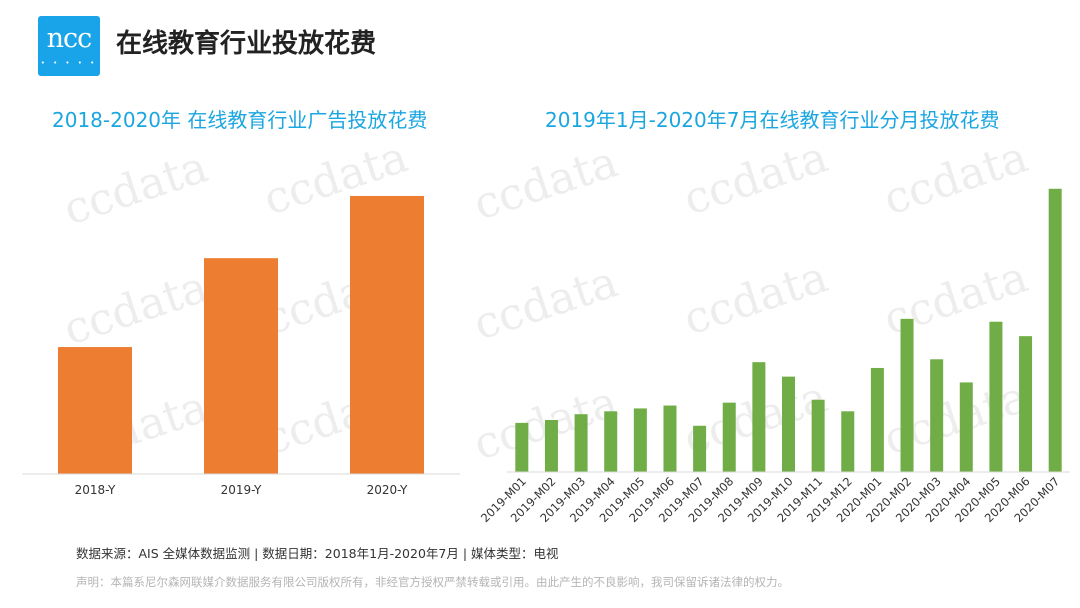  What do you see at coordinates (136, 308) in the screenshot?
I see `watermark-2: ccdata` at bounding box center [136, 308].